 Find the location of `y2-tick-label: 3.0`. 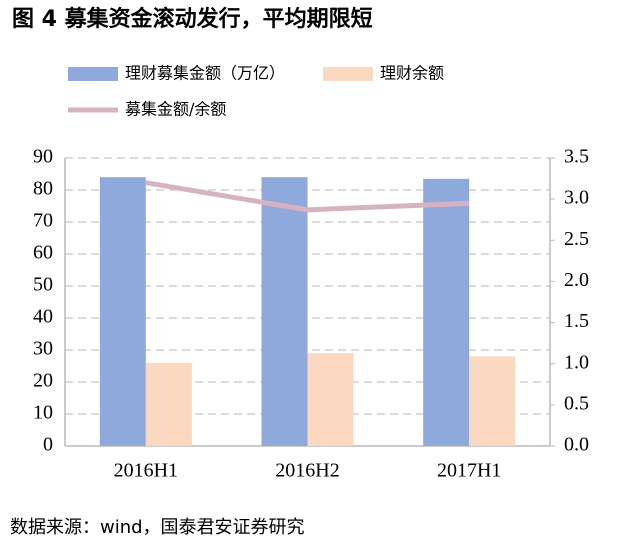

y2-tick-label: 3.0 is located at coordinates (576, 198).